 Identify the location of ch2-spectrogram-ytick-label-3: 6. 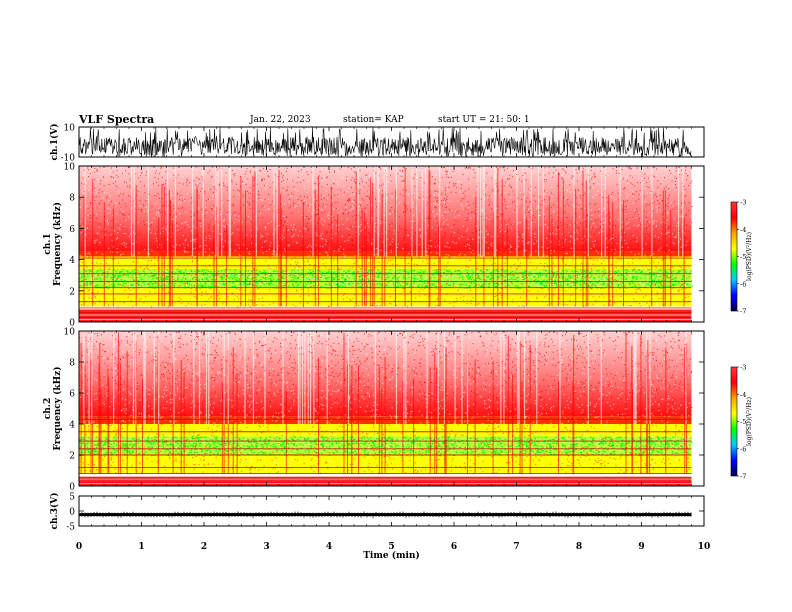
(72, 395).